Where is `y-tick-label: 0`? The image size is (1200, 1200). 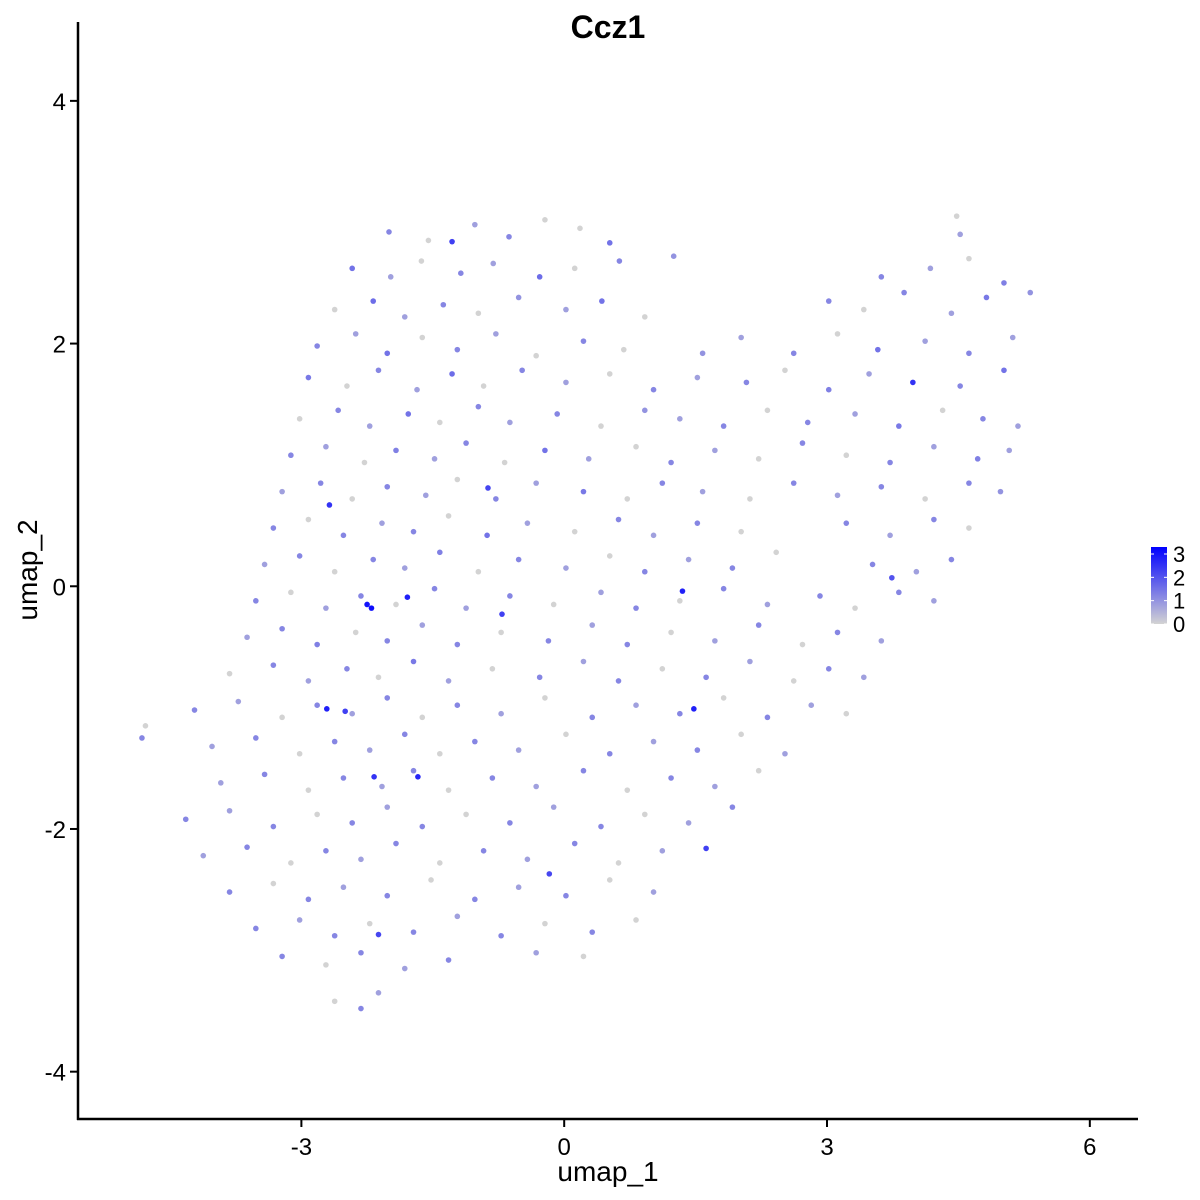 y-tick-label: 0 is located at coordinates (59, 587).